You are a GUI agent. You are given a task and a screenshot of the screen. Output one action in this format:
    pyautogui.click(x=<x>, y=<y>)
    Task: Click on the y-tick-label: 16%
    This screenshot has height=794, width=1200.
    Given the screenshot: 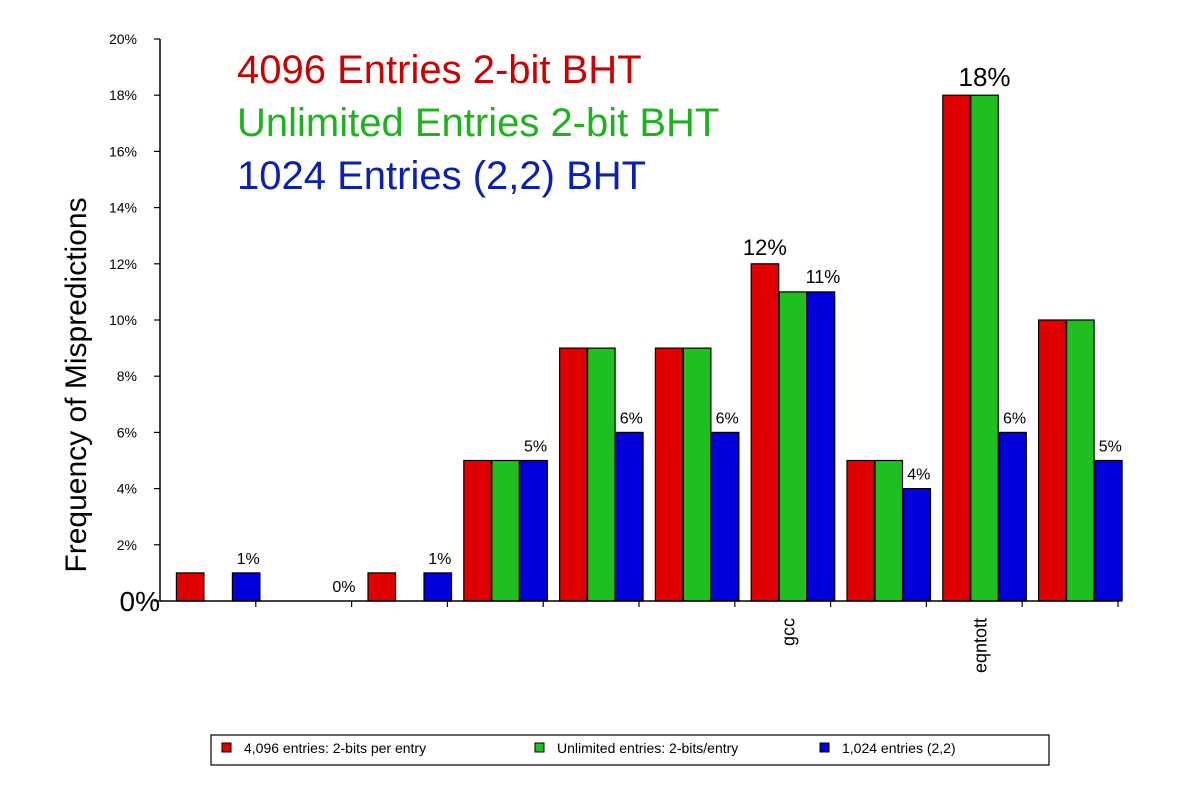 What is the action you would take?
    pyautogui.click(x=123, y=151)
    